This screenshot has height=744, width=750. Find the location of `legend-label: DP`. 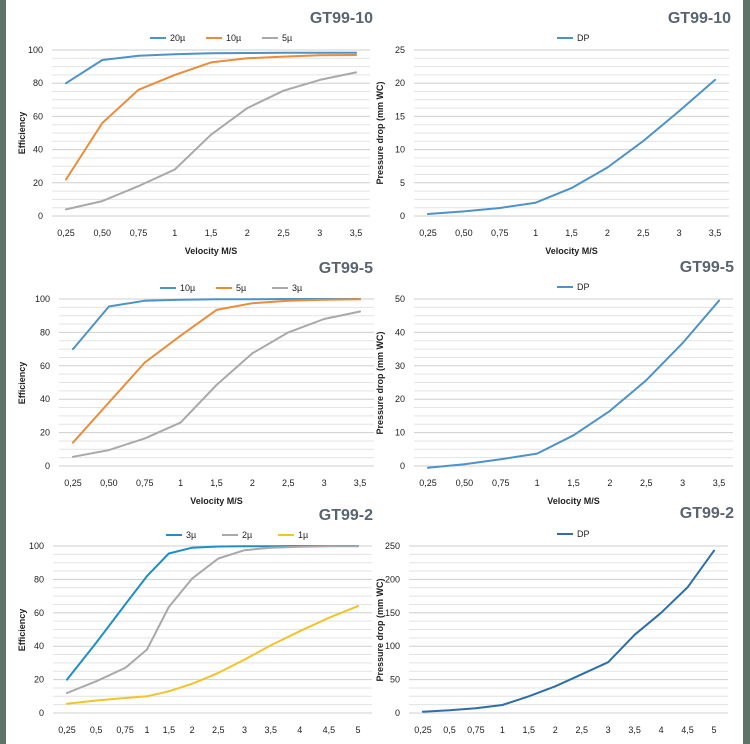

legend-label: DP is located at coordinates (583, 38).